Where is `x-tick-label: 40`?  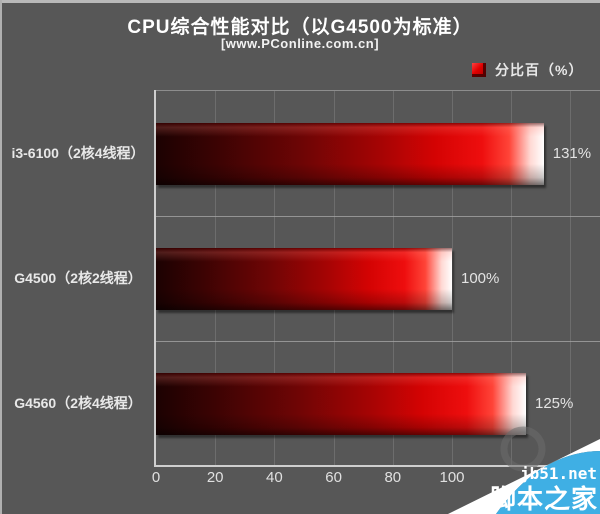
x-tick-label: 40 is located at coordinates (274, 477).